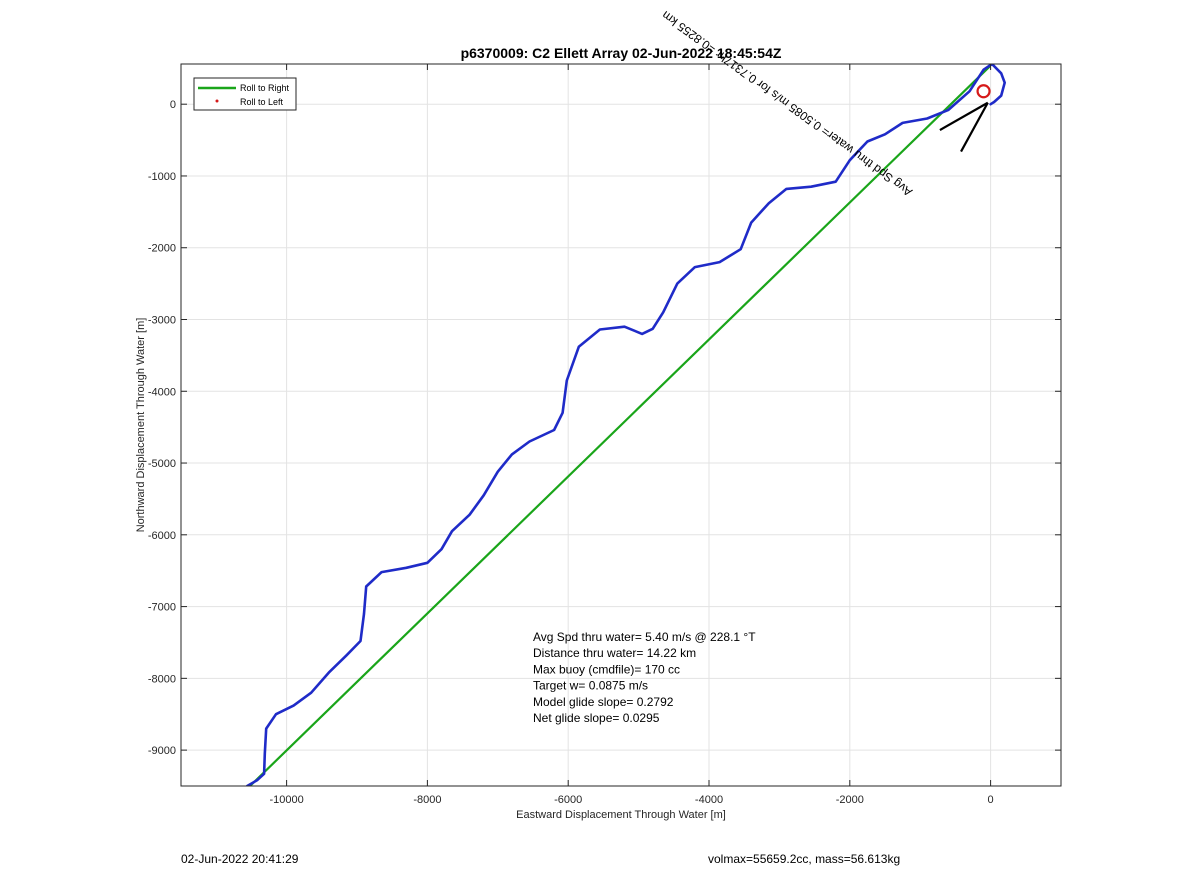 The image size is (1200, 885). Describe the element at coordinates (983, 91) in the screenshot. I see `surfacing-circle-marker` at that location.